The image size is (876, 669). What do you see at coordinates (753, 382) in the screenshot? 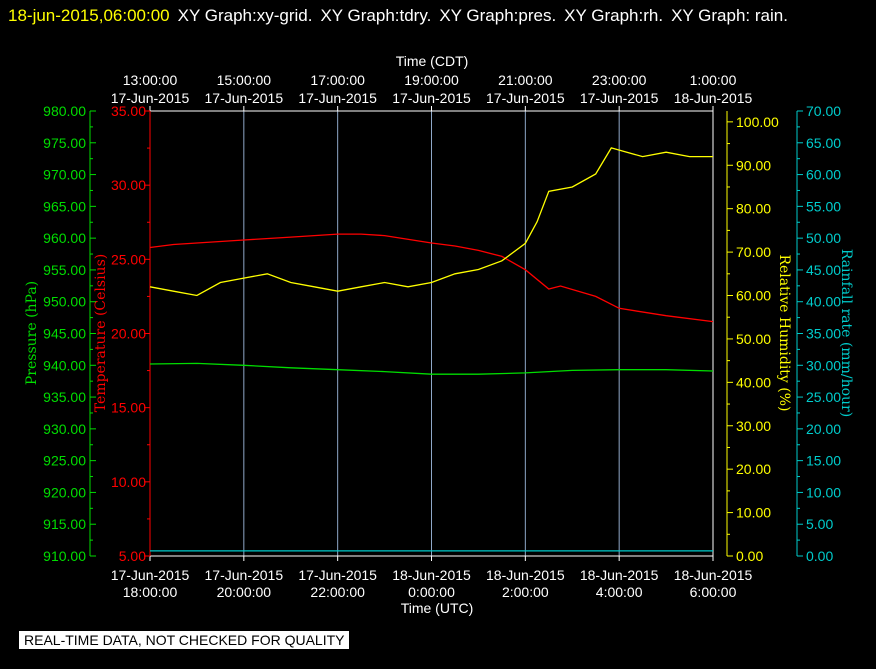
I see `humidity-tick-label: 40.00` at bounding box center [753, 382].